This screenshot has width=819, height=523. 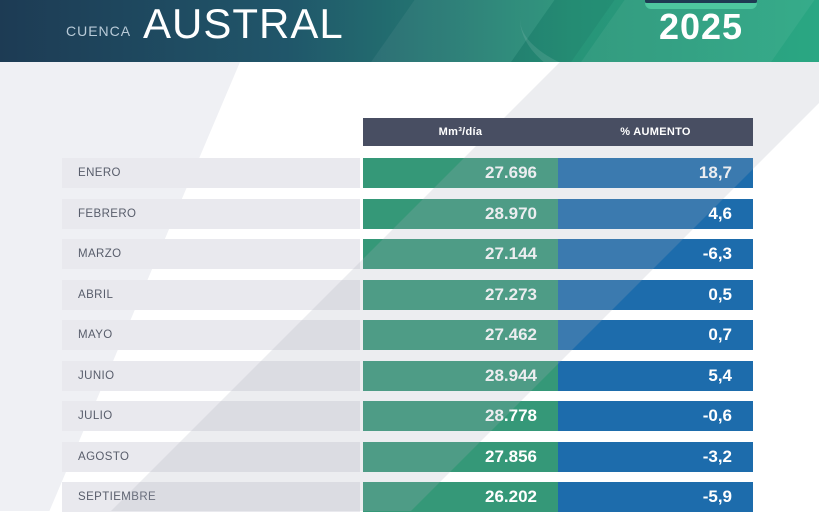 What do you see at coordinates (460, 416) in the screenshot?
I see `value-cell: 28.778` at bounding box center [460, 416].